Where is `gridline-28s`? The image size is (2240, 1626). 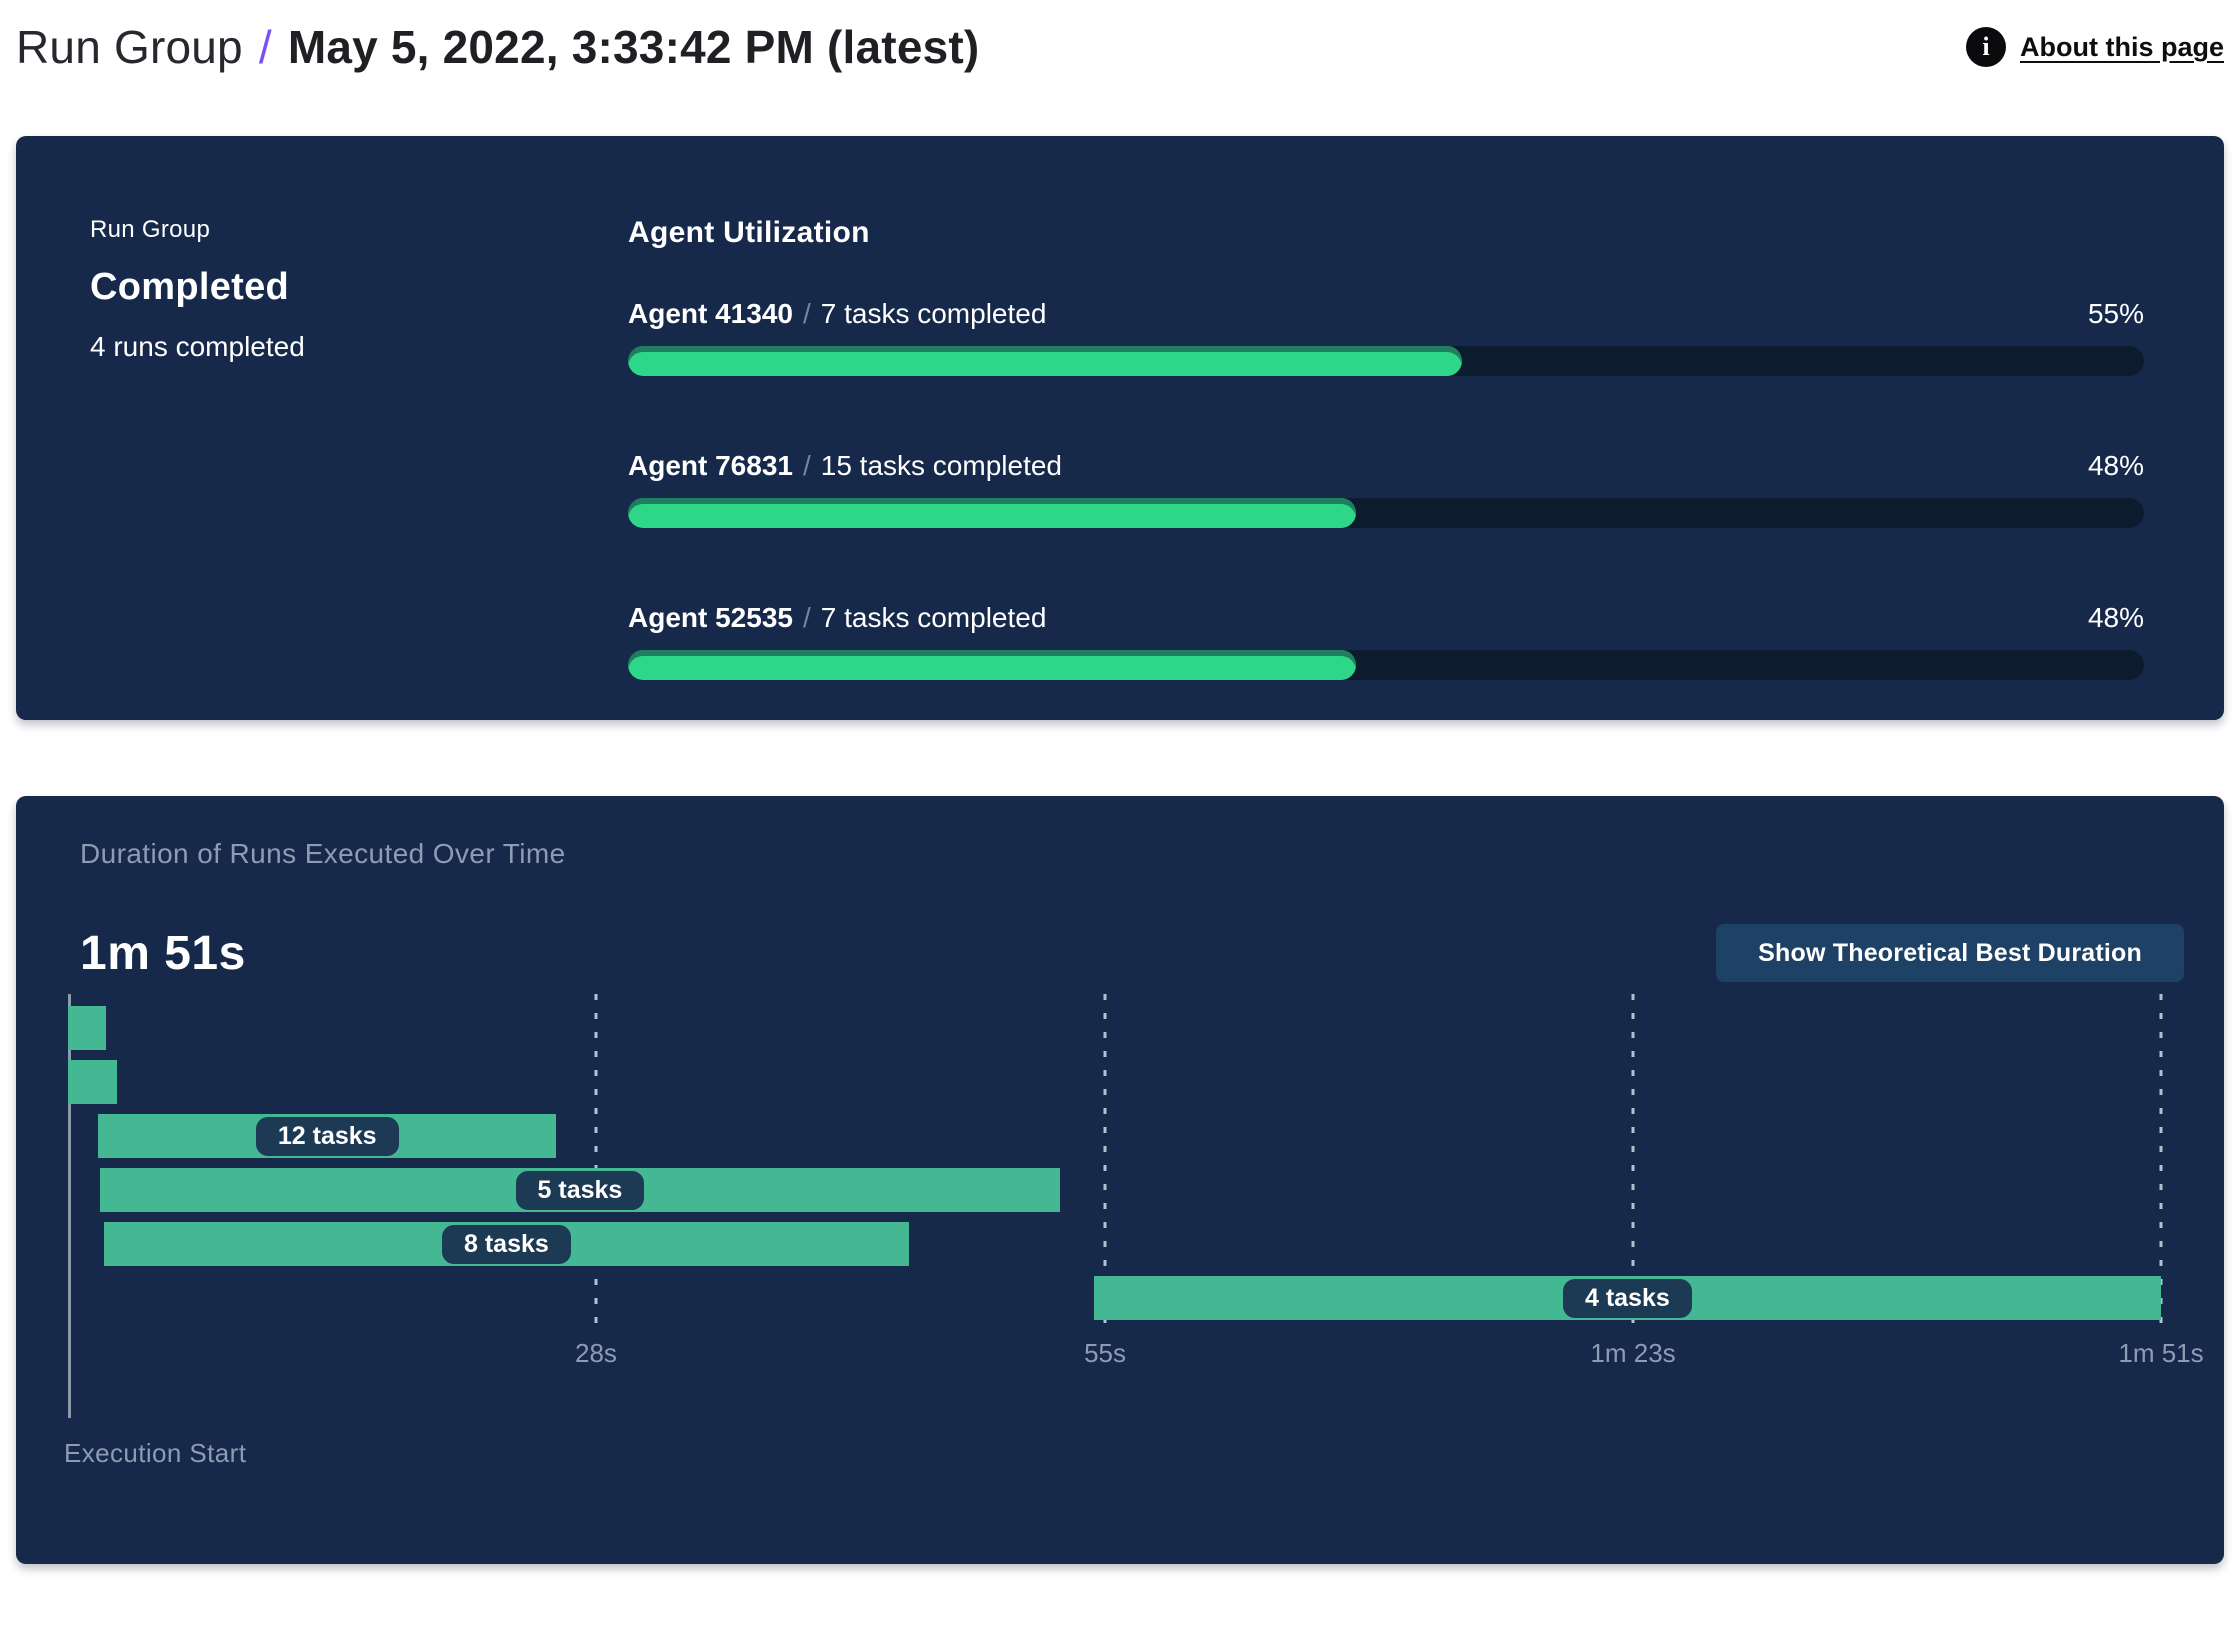 gridline-28s is located at coordinates (596, 1164).